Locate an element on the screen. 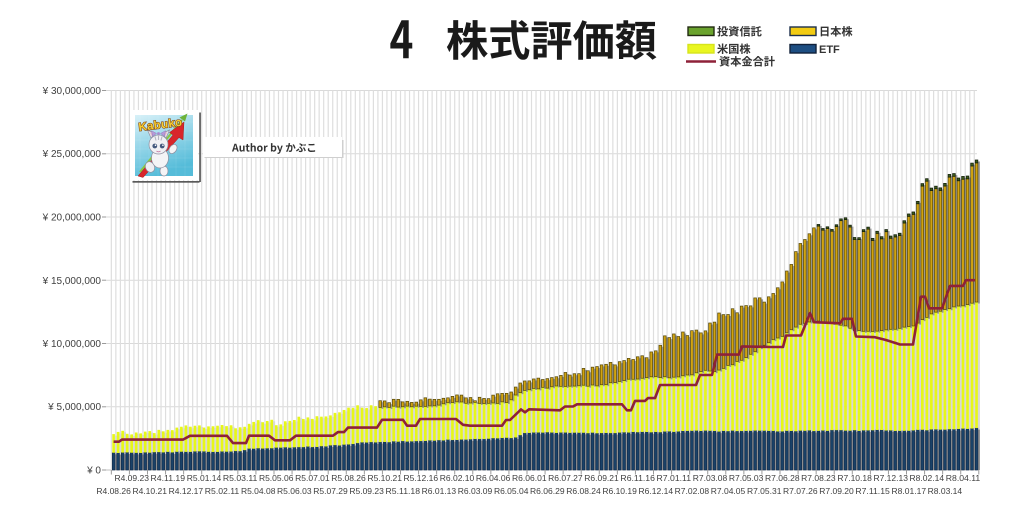 This screenshot has width=1024, height=517. svg-text: Kabuko is located at coordinates (160, 125).